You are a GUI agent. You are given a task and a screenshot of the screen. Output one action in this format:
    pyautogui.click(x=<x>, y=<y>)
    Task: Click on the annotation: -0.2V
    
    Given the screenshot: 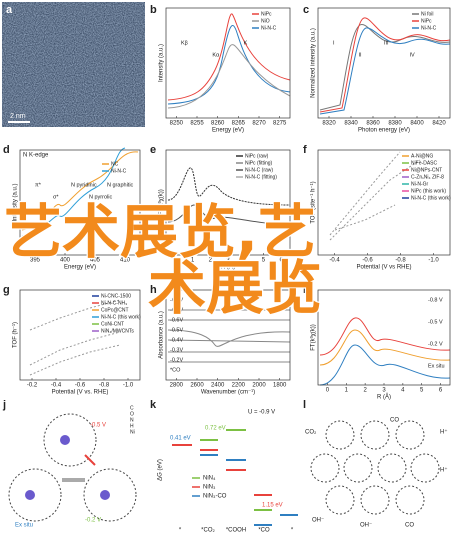 What is the action you would take?
    pyautogui.click(x=176, y=360)
    